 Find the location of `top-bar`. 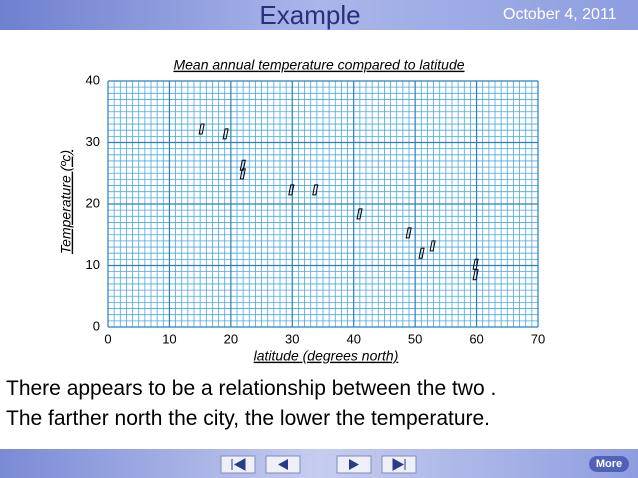

top-bar is located at coordinates (319, 15).